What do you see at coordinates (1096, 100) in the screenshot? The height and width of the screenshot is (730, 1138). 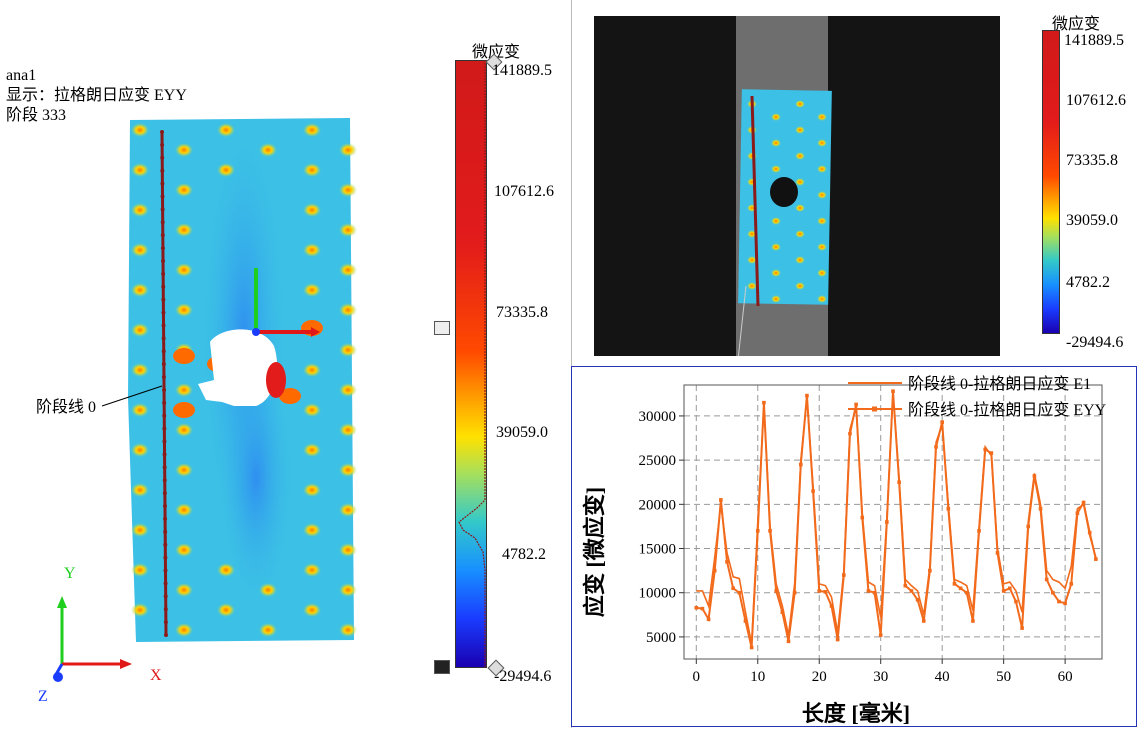 I see `colorbar-tick-right: 107612.6` at bounding box center [1096, 100].